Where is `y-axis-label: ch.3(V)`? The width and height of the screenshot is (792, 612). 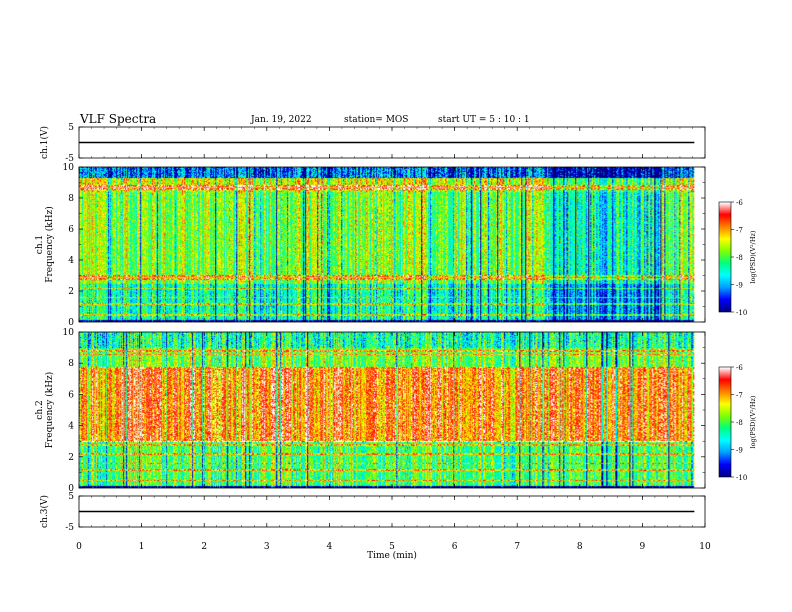
y-axis-label: ch.3(V) is located at coordinates (44, 511).